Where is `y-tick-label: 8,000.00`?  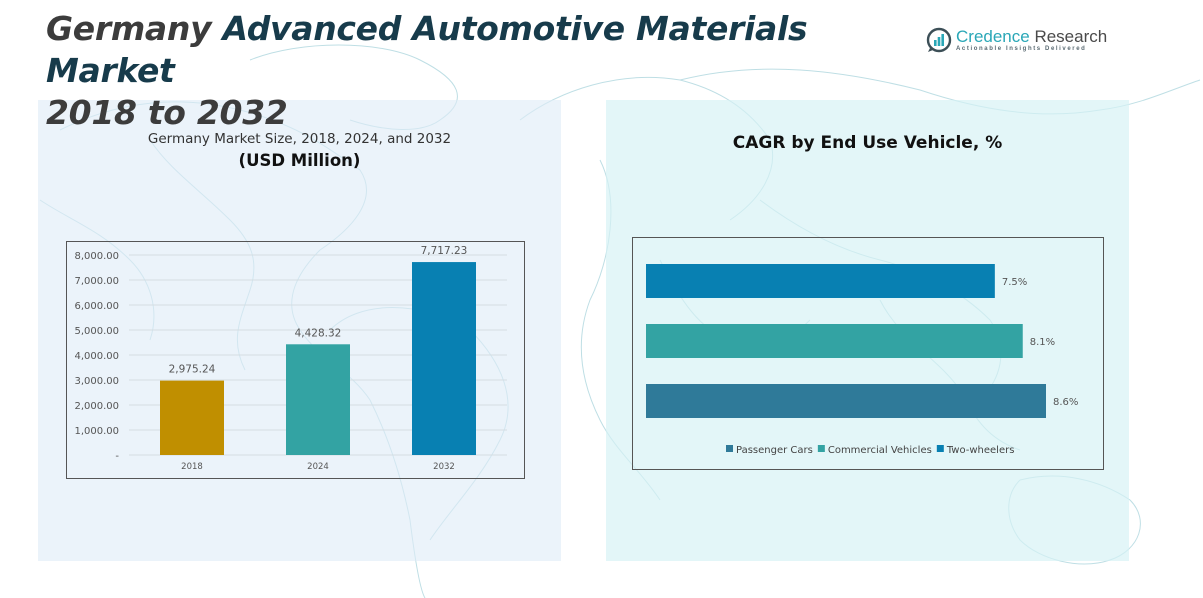
y-tick-label: 8,000.00 is located at coordinates (96, 256).